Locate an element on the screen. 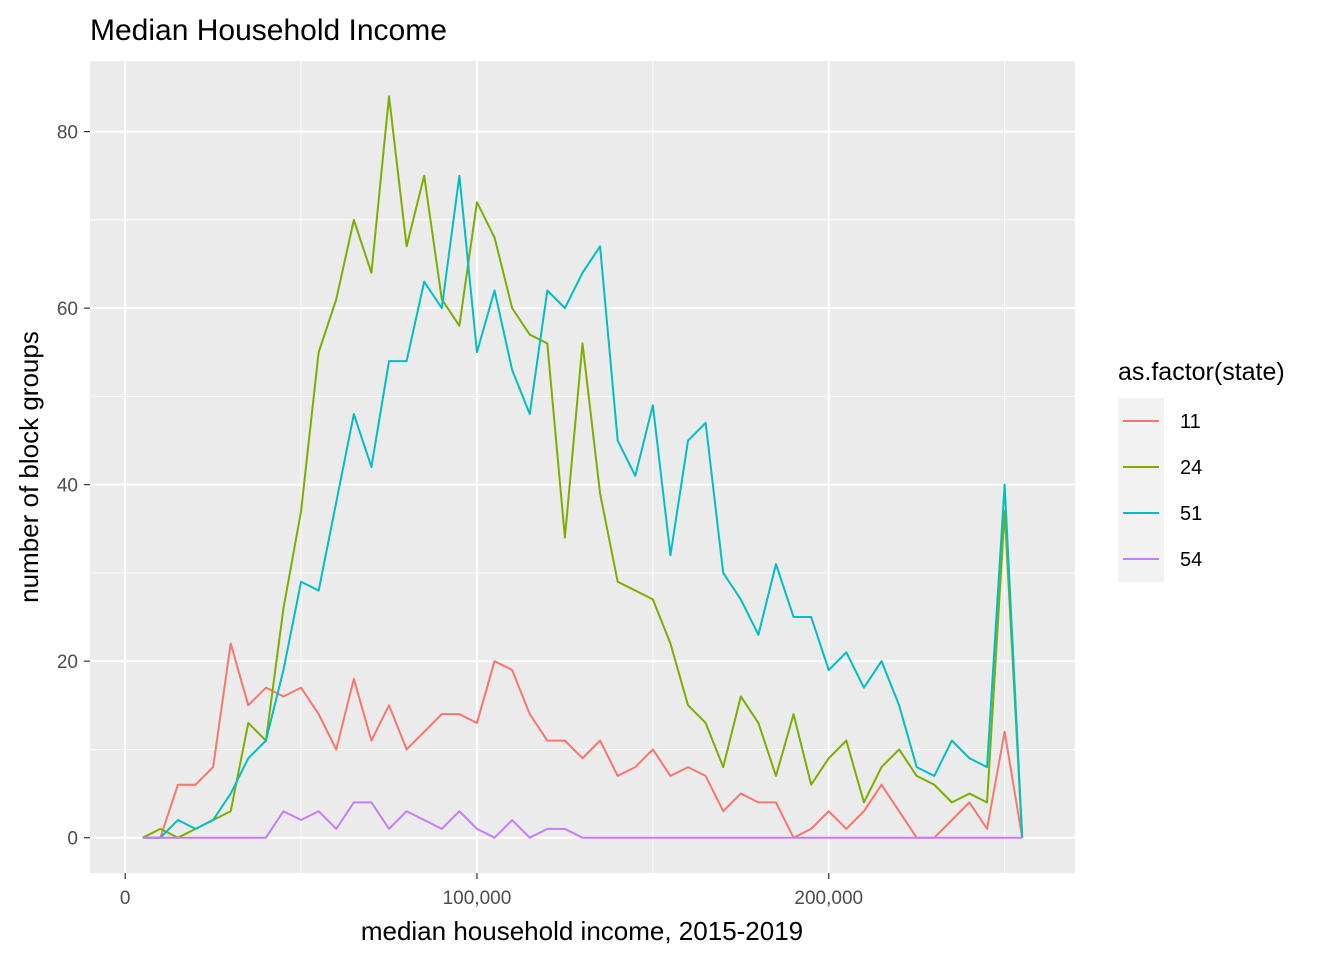 The image size is (1344, 960). y-tick-label: 0 is located at coordinates (72, 839).